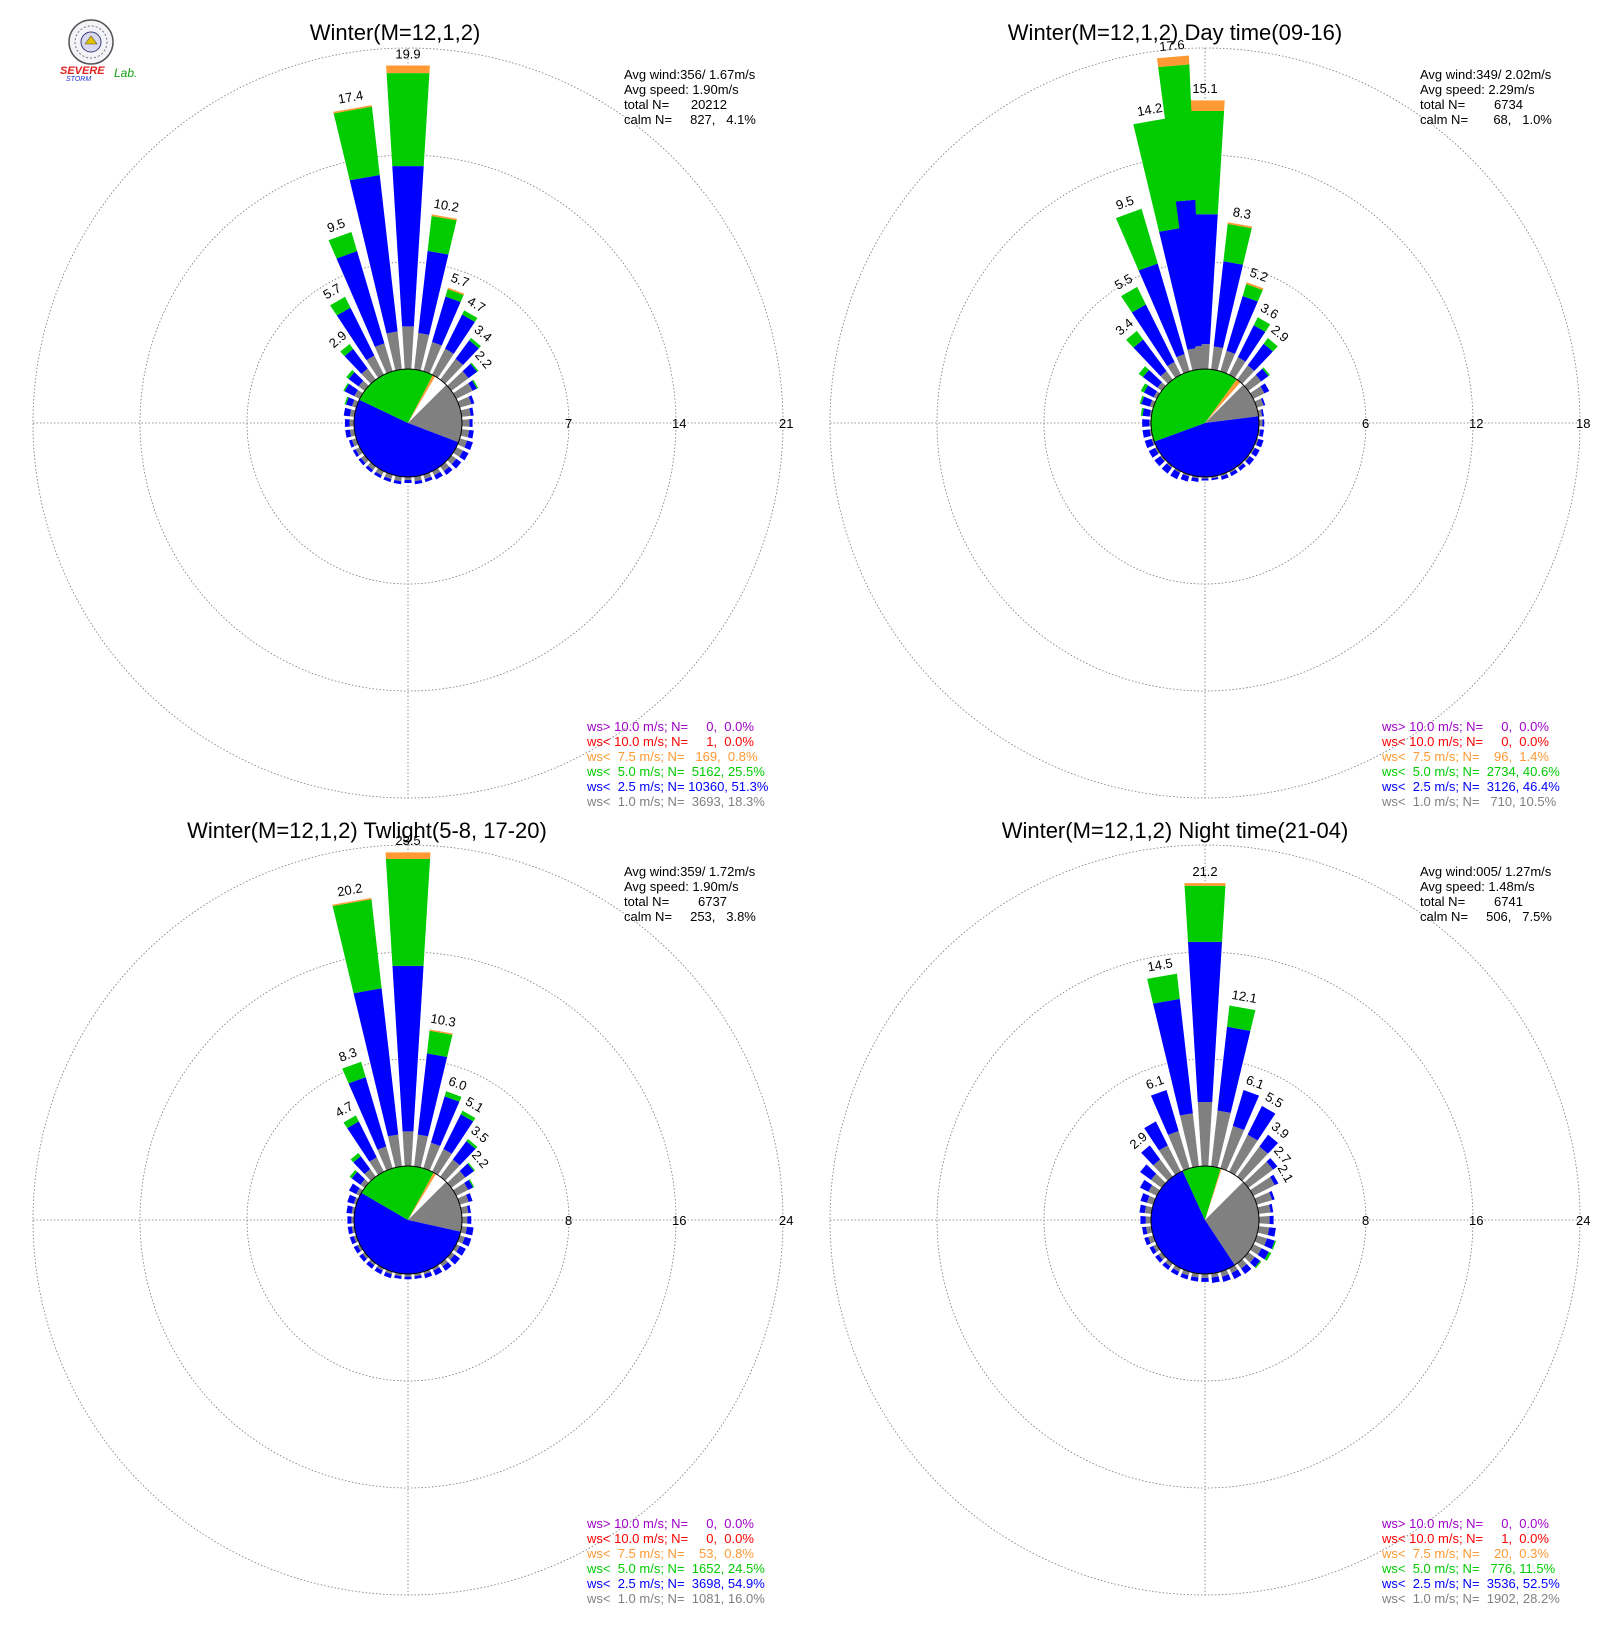 This screenshot has height=1640, width=1620. Describe the element at coordinates (1264, 1150) in the screenshot. I see `direction-bar-40: 3.9` at that location.